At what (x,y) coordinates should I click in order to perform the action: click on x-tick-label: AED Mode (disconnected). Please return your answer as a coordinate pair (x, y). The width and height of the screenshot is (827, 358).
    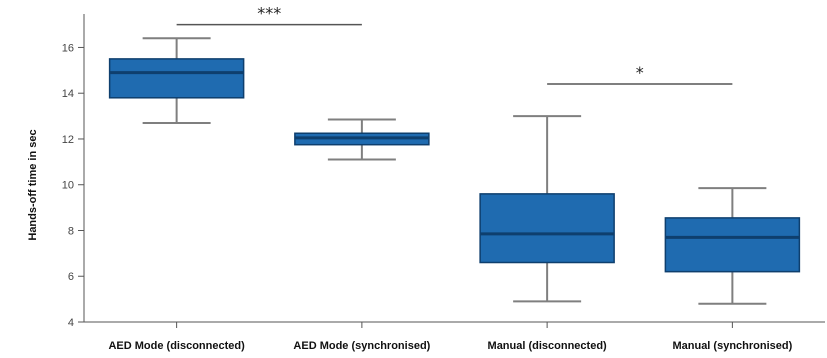
    Looking at the image, I should click on (176, 346).